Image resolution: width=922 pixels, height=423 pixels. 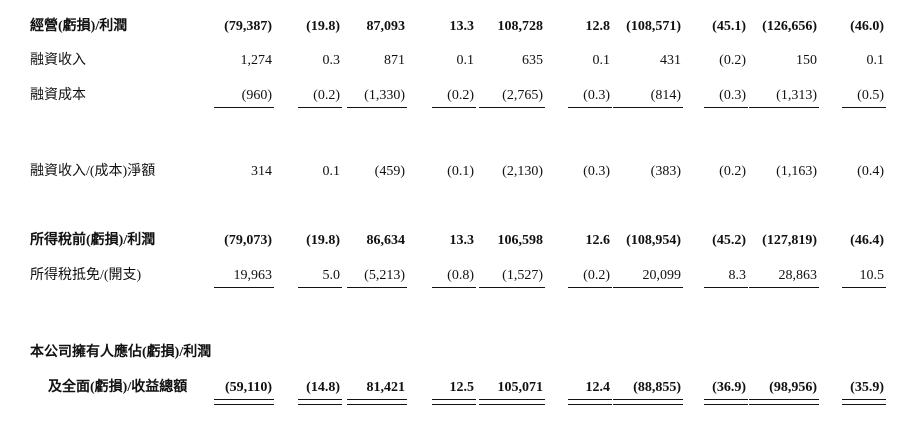 I want to click on cell-value: (383), so click(x=665, y=171).